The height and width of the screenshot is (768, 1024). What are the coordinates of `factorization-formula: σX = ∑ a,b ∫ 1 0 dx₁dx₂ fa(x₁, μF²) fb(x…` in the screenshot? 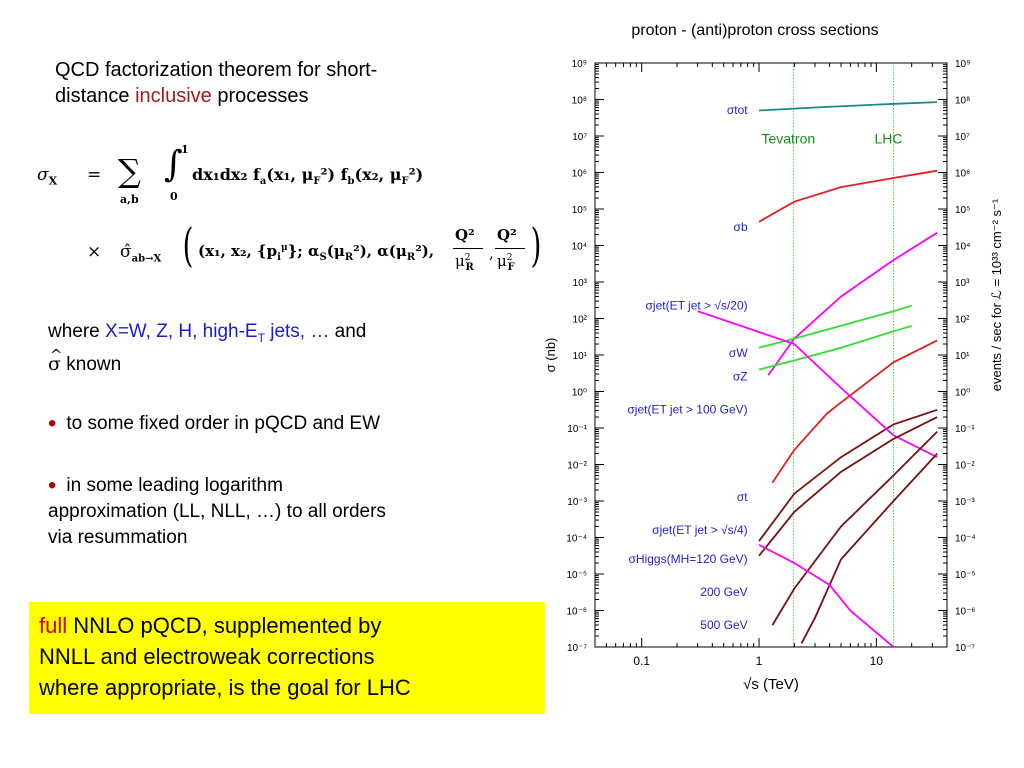 It's located at (292, 215).